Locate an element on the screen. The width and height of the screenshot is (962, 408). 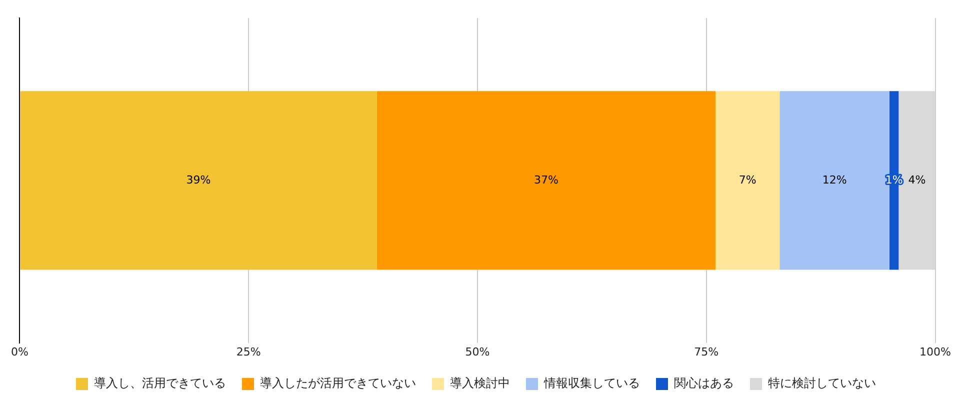
legend-label: 情報収集している is located at coordinates (591, 383).